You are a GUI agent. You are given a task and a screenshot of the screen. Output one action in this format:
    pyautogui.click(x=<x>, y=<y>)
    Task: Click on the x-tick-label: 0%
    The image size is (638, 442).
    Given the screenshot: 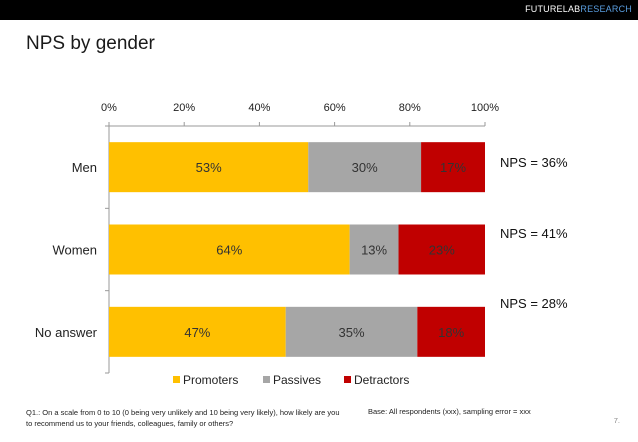 What is the action you would take?
    pyautogui.click(x=109, y=108)
    